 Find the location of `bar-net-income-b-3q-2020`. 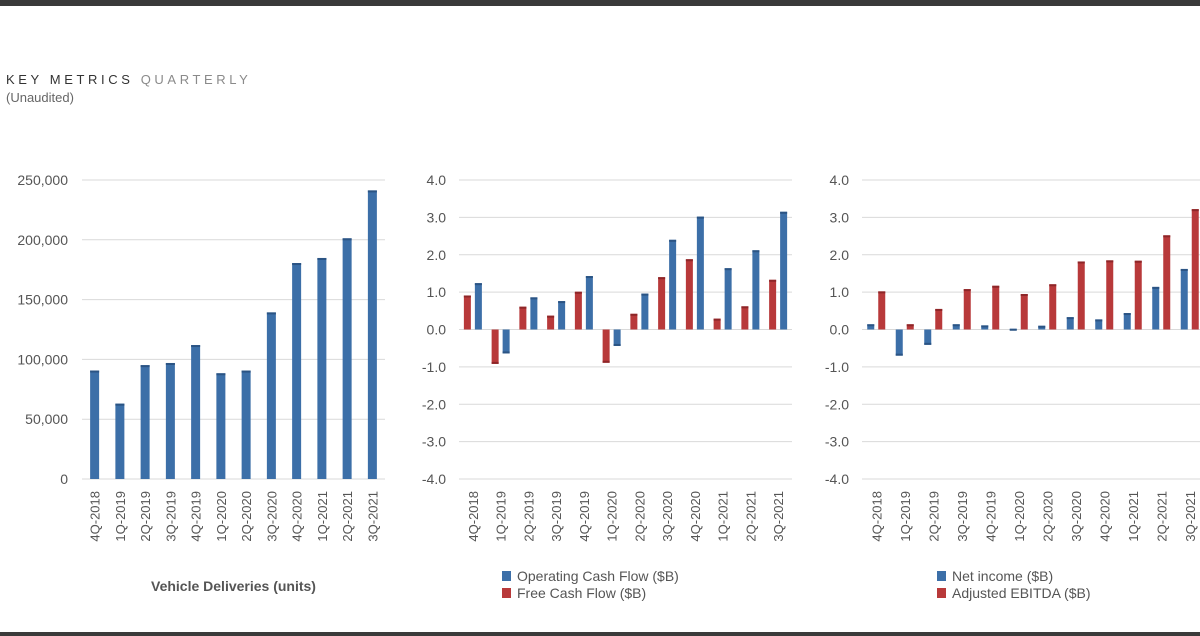

bar-net-income-b-3q-2020 is located at coordinates (1070, 323).